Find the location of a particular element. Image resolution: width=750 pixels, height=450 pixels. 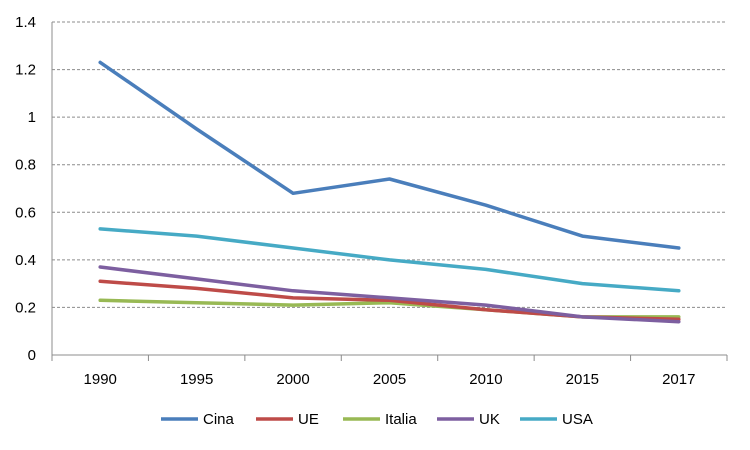

legend: Cina UE Italia UK USA is located at coordinates (377, 419).